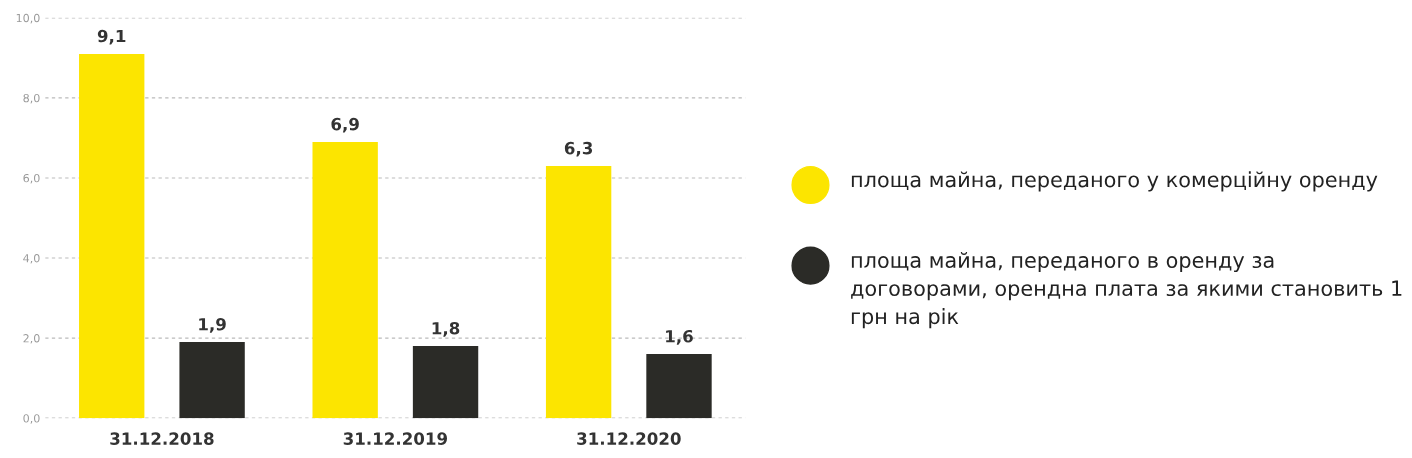 Image resolution: width=1412 pixels, height=458 pixels. Describe the element at coordinates (31, 339) in the screenshot. I see `y-tick-label: 2,0` at that location.